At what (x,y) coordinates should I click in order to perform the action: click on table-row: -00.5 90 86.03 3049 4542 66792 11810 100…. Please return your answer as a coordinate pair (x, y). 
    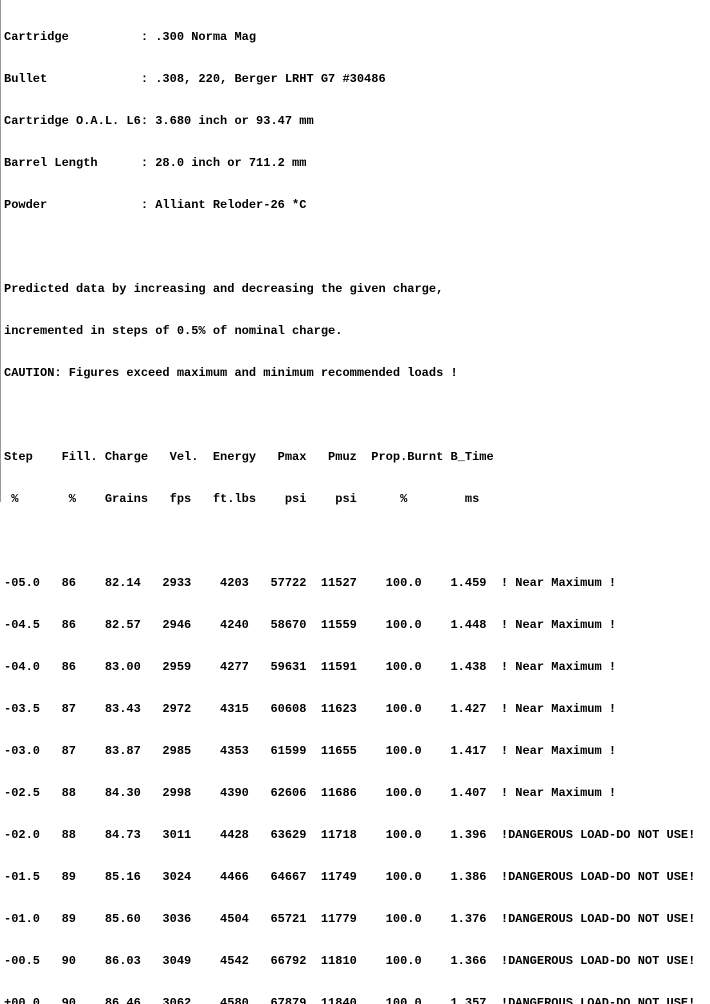
    Looking at the image, I should click on (350, 961).